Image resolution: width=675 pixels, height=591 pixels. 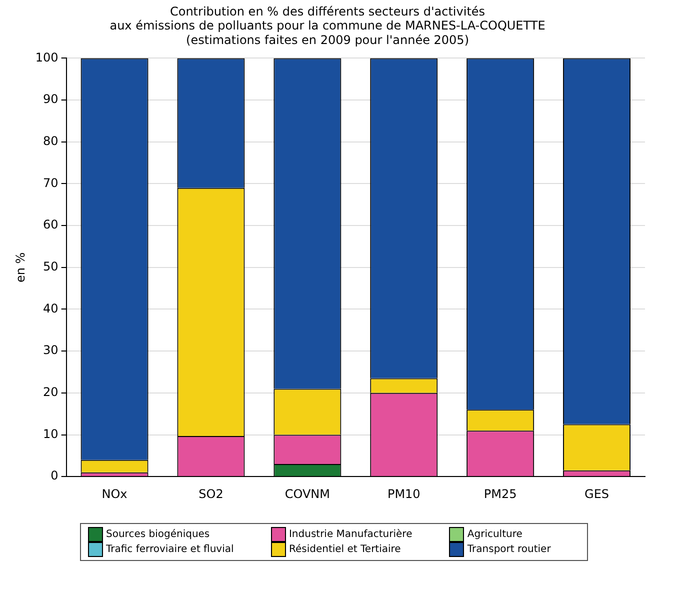 I want to click on legend-label: Transport routier, so click(x=509, y=549).